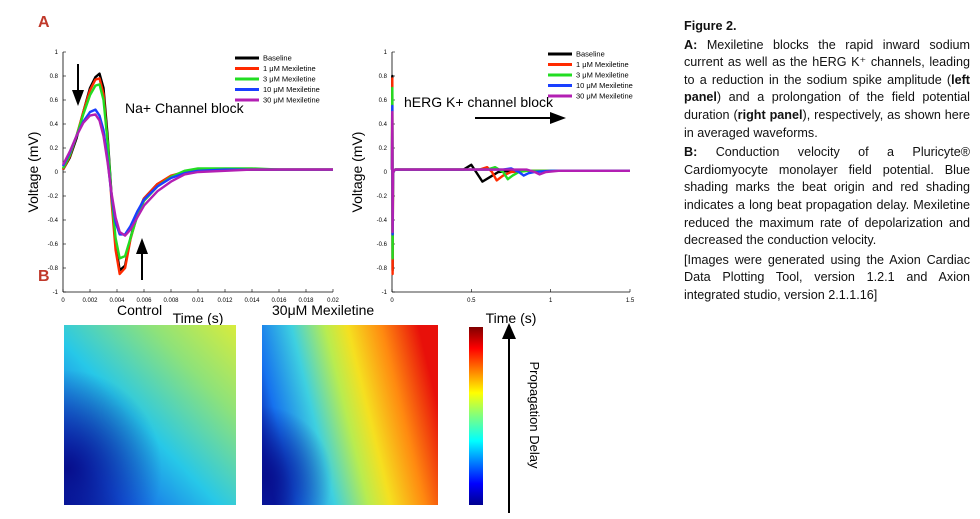 Image resolution: width=980 pixels, height=519 pixels. Describe the element at coordinates (476, 416) in the screenshot. I see `colorbar-gradient` at that location.